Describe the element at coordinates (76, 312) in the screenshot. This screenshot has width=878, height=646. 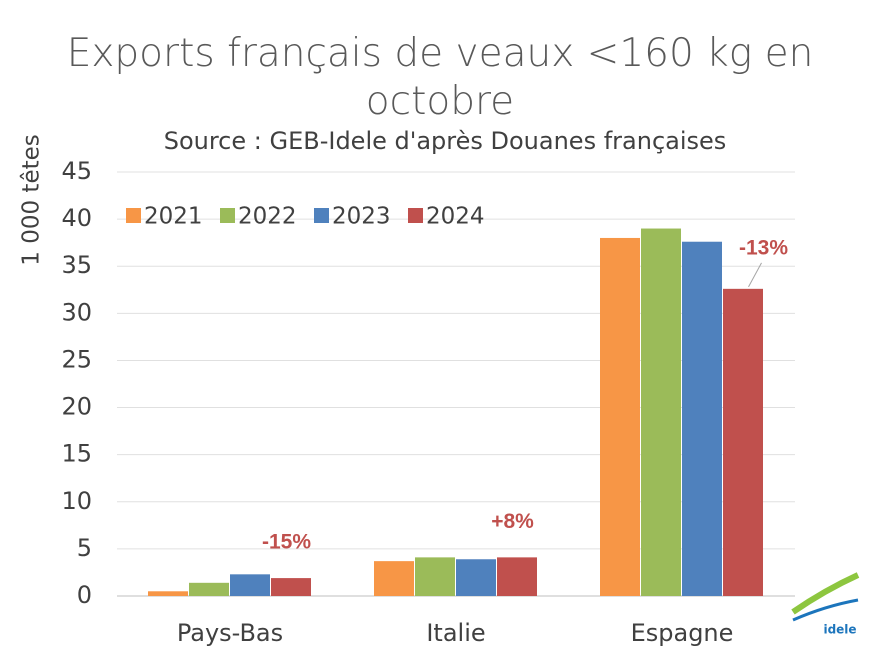
I see `y-tick-label: 30` at that location.